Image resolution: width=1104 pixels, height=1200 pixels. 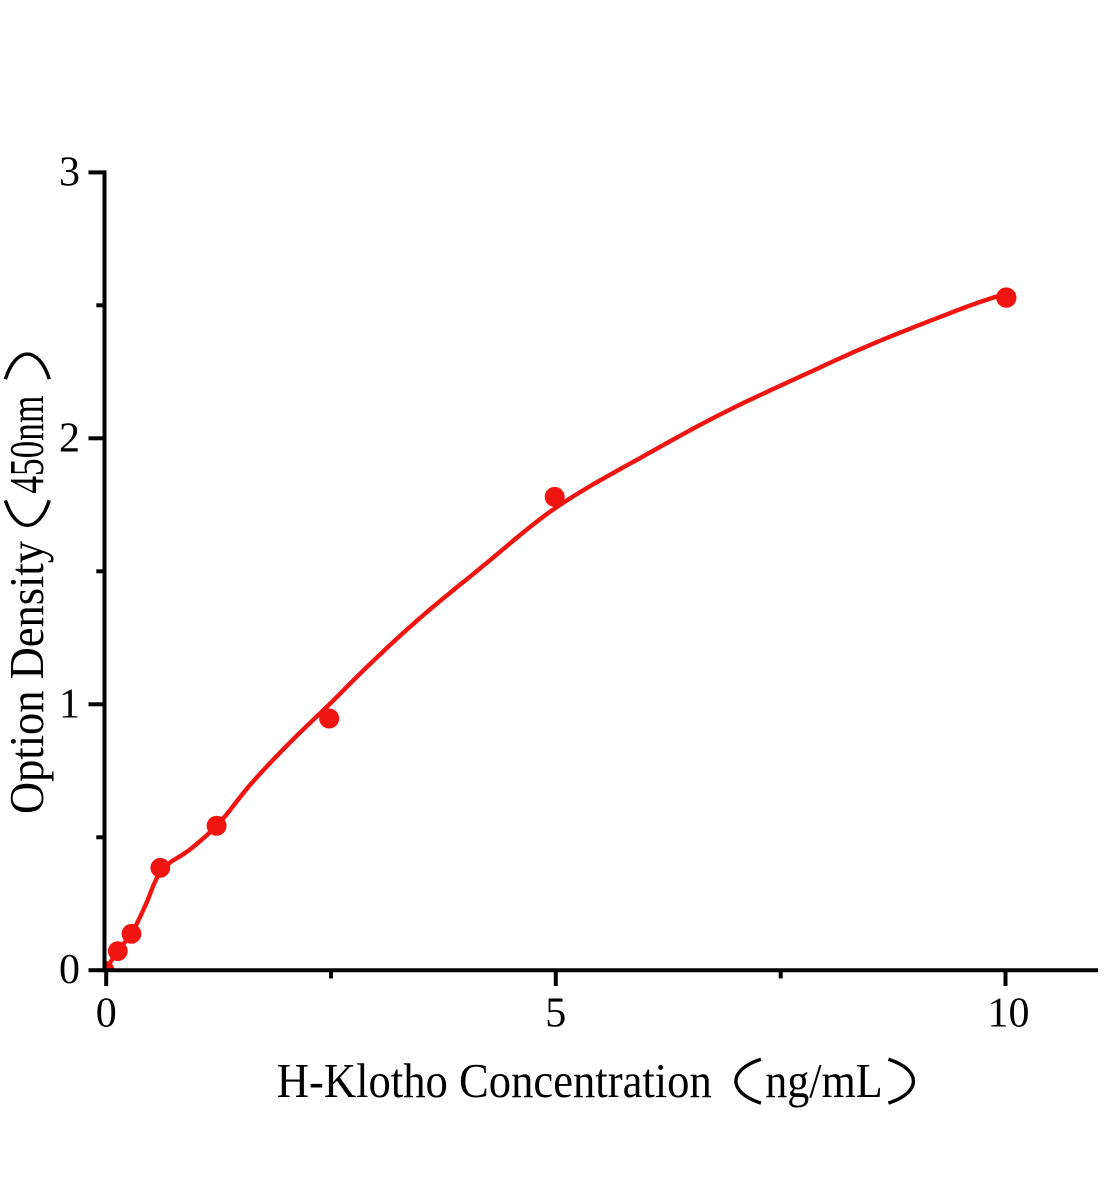 I want to click on svg-text: 3, so click(x=69, y=172).